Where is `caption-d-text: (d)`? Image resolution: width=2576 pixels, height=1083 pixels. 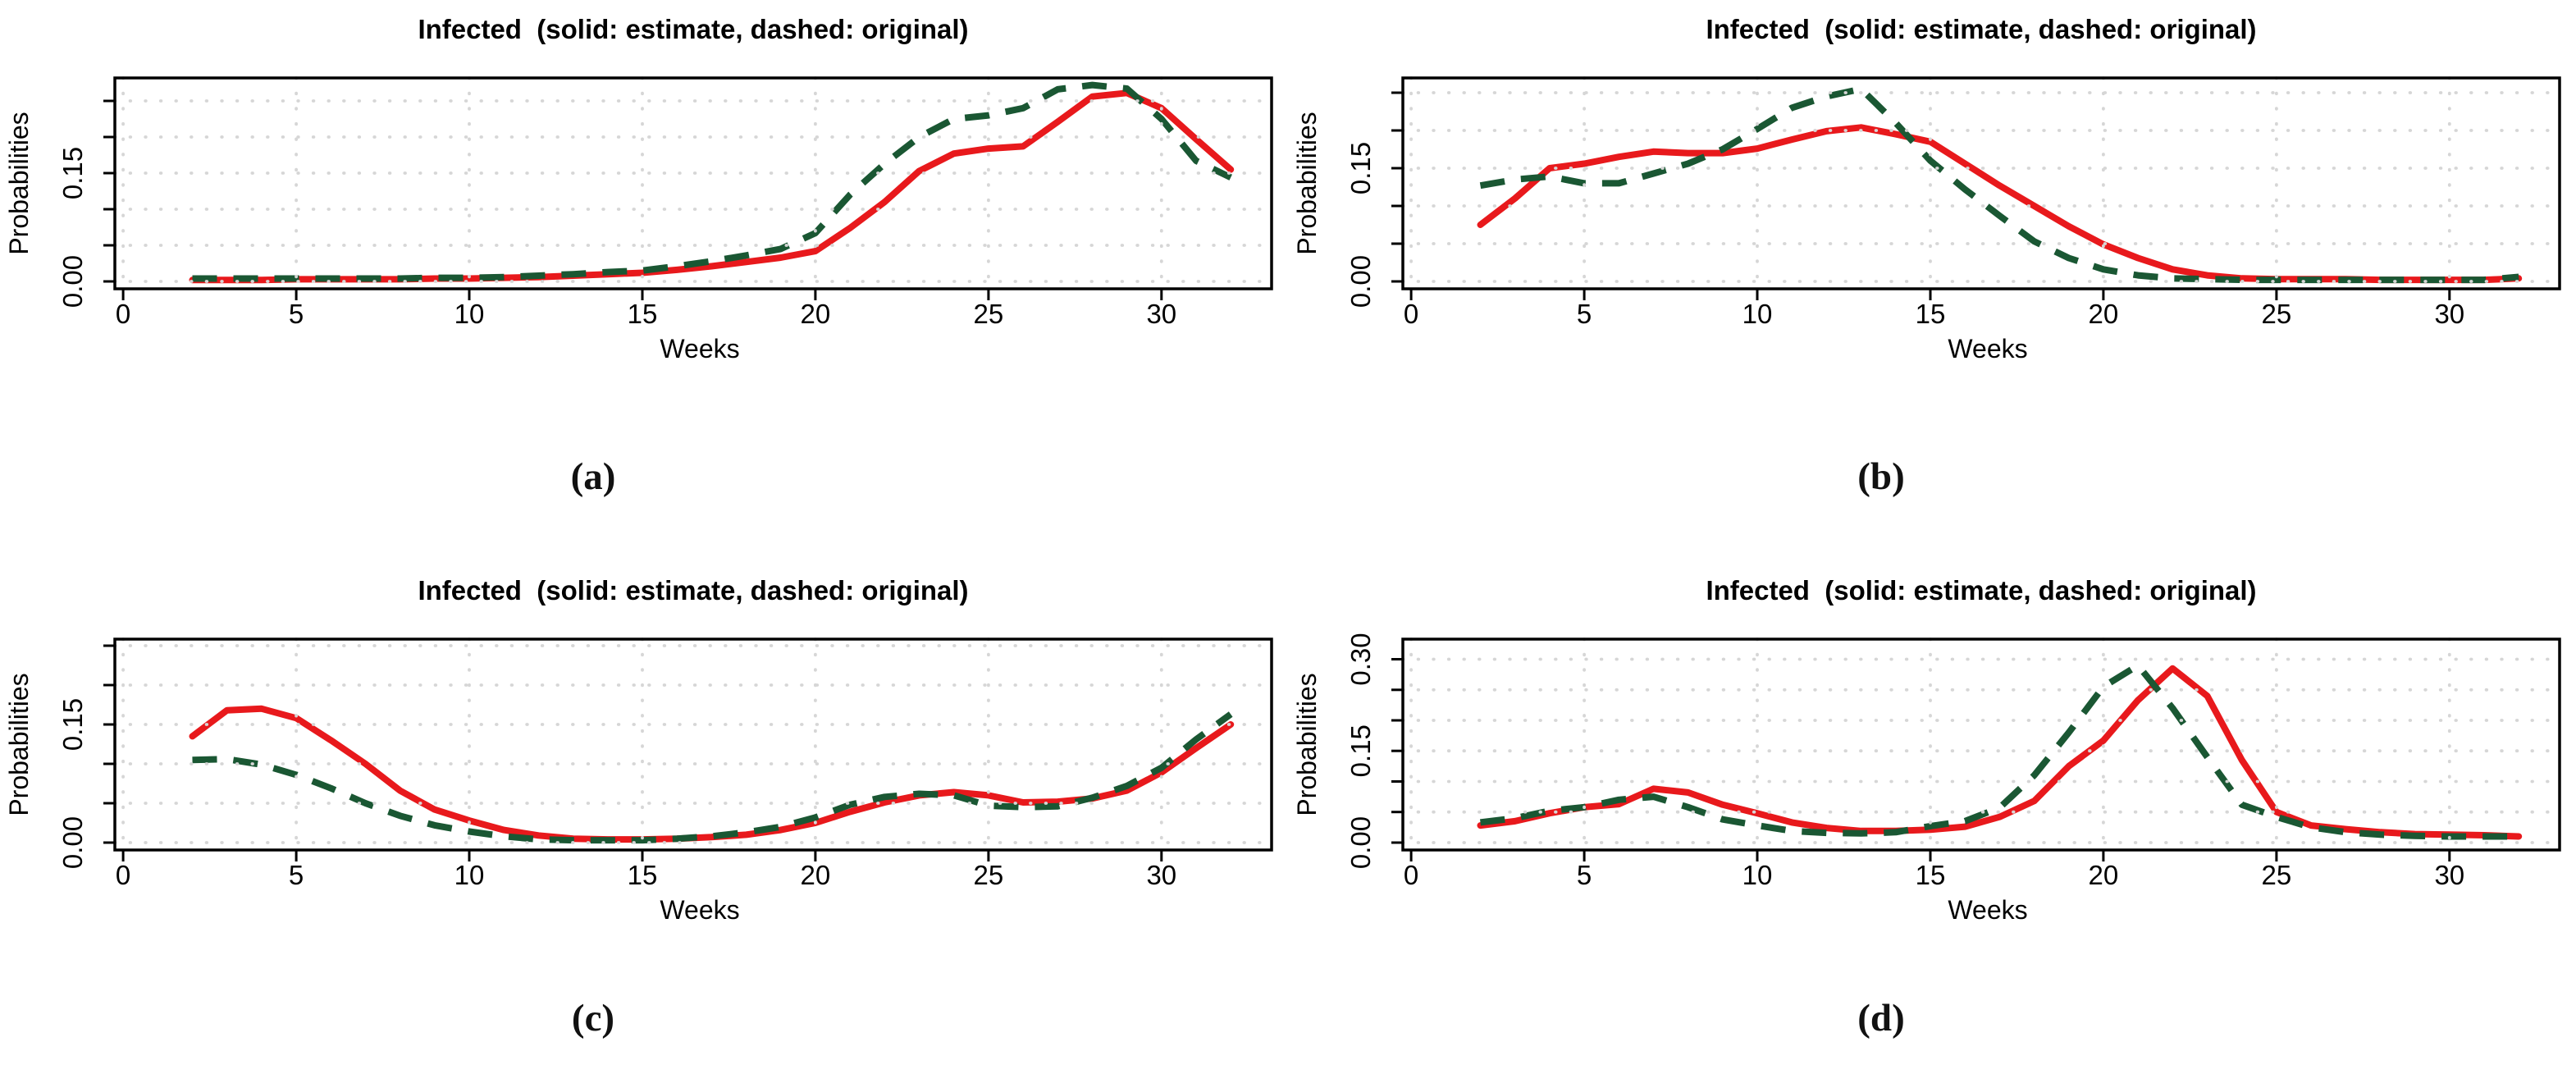
caption-d-text: (d) is located at coordinates (1881, 1018).